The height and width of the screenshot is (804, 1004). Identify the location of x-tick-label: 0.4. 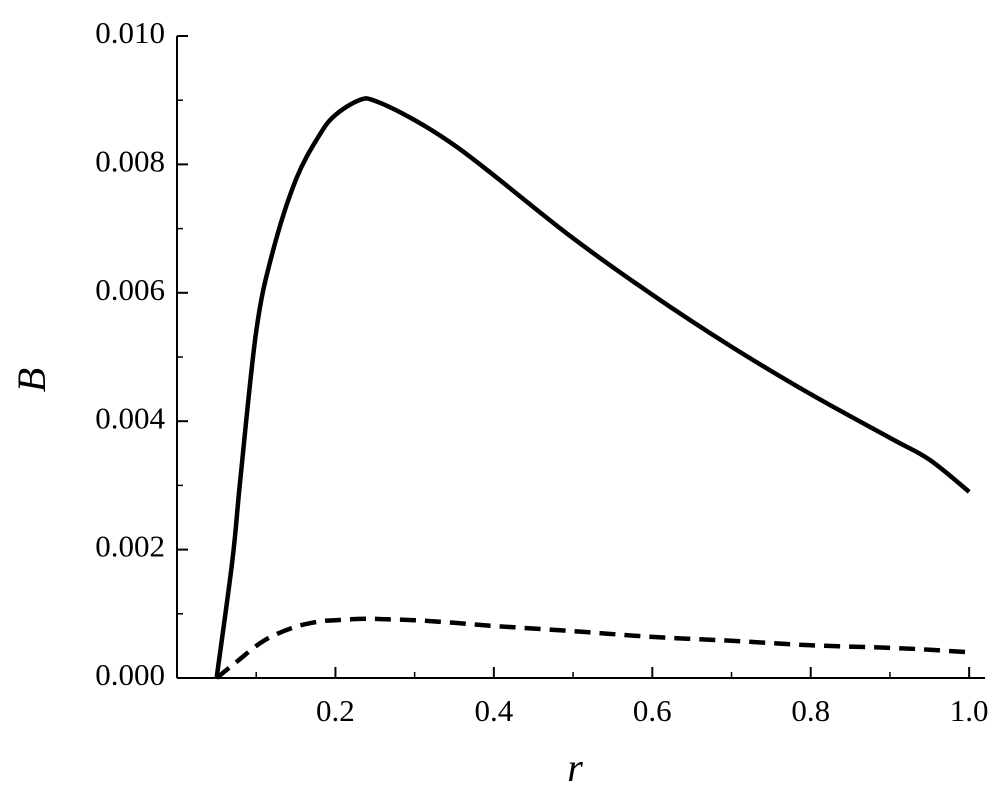
(493, 710).